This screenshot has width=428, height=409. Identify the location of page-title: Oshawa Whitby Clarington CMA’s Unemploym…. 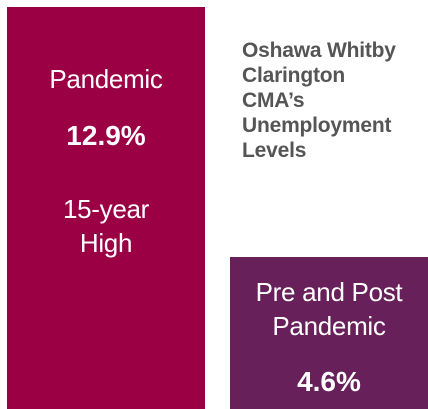
(319, 100).